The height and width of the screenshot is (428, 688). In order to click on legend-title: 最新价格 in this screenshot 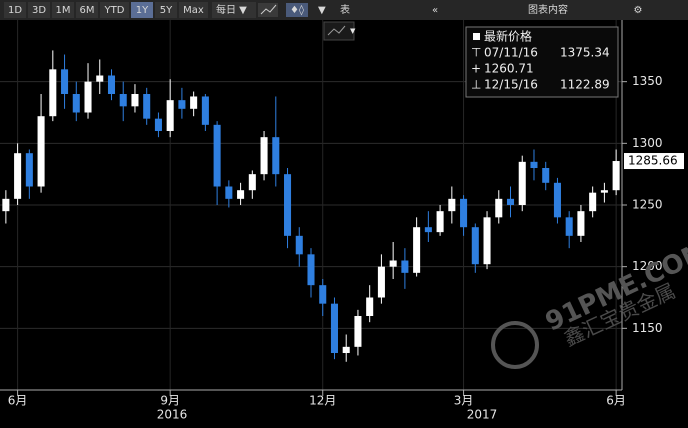, I will do `click(508, 36)`.